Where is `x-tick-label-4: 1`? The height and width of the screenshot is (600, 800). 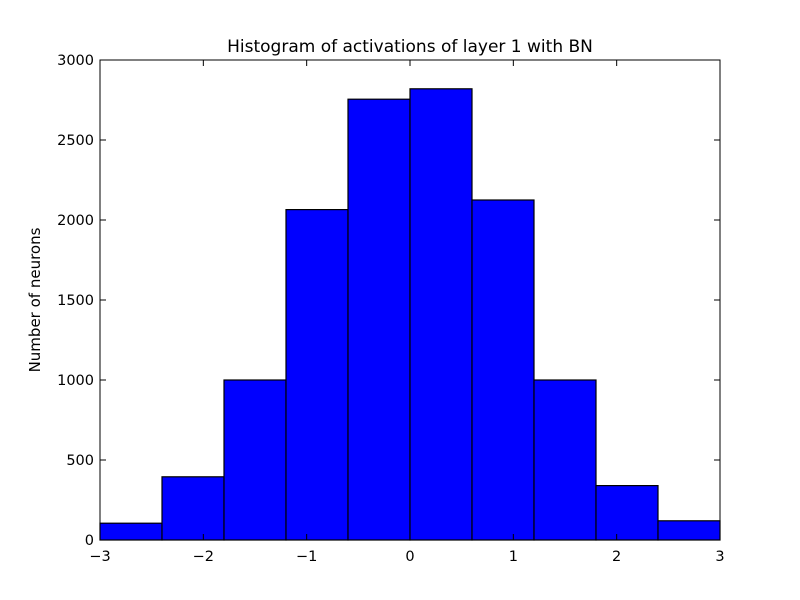
x-tick-label-4: 1 is located at coordinates (513, 557).